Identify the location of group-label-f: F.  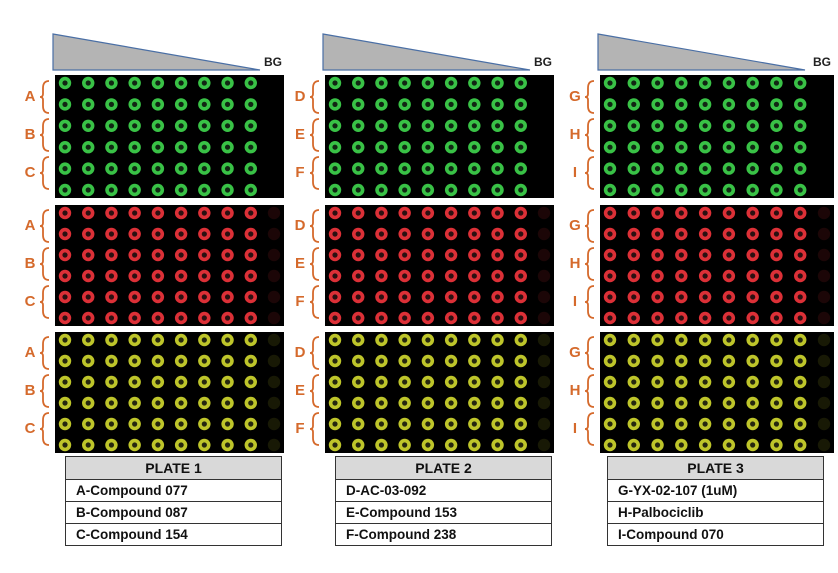
(300, 301).